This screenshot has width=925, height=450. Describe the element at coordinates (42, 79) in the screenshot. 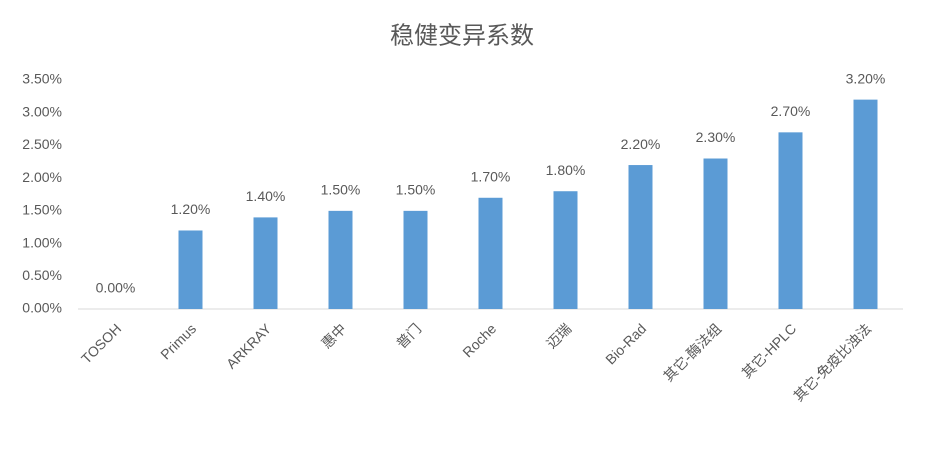

I see `y-tick-label: 3.50%` at that location.